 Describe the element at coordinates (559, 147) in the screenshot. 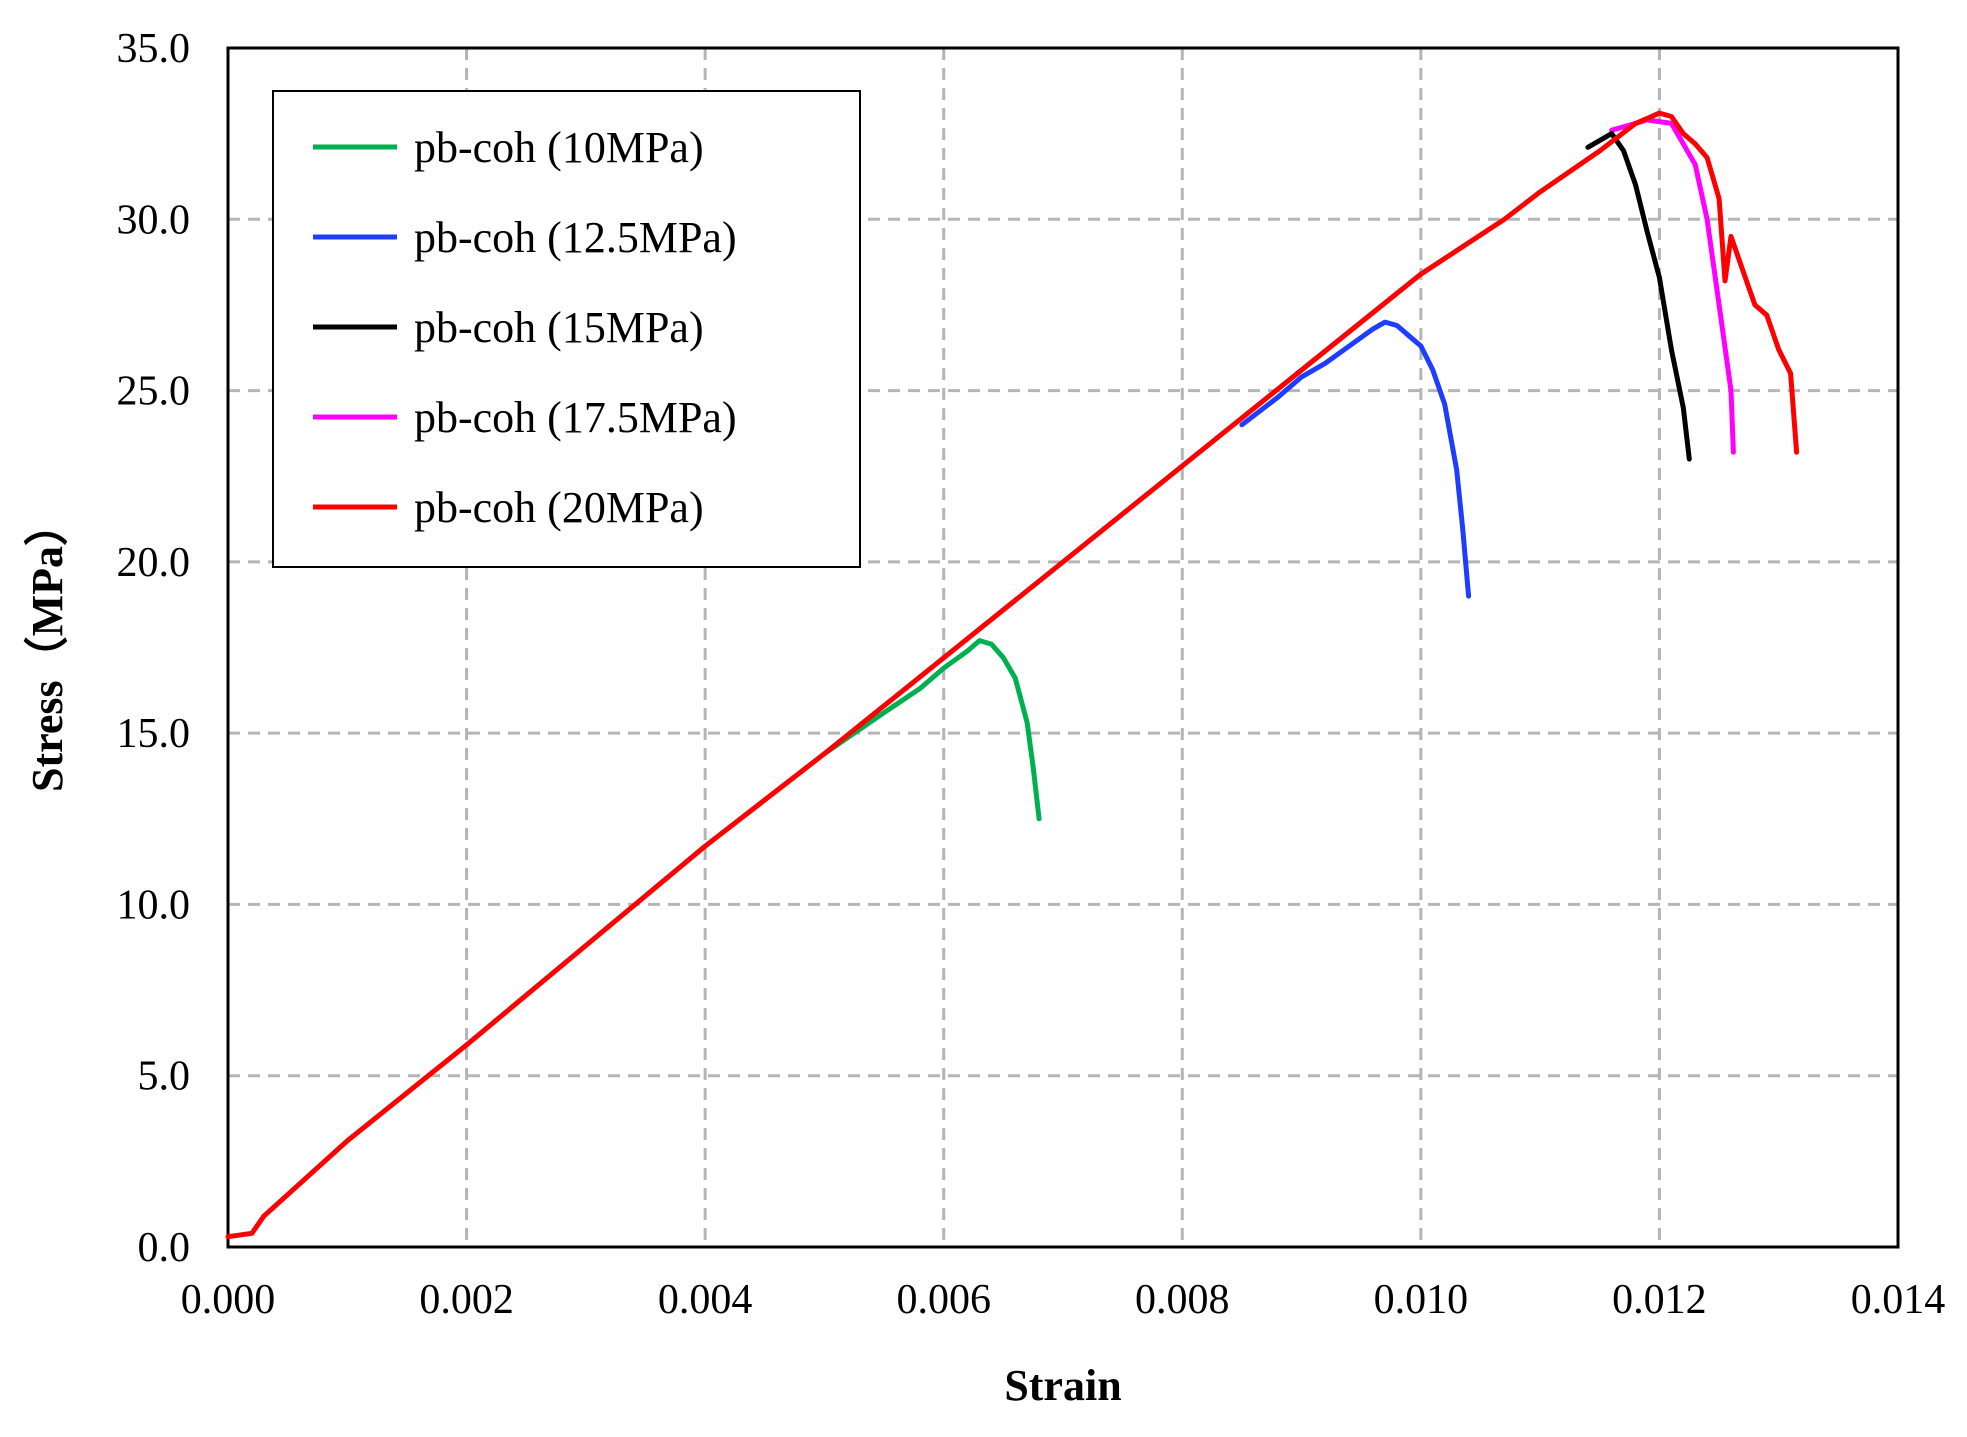

I see `legend-label: pb-coh (10MPa)` at that location.